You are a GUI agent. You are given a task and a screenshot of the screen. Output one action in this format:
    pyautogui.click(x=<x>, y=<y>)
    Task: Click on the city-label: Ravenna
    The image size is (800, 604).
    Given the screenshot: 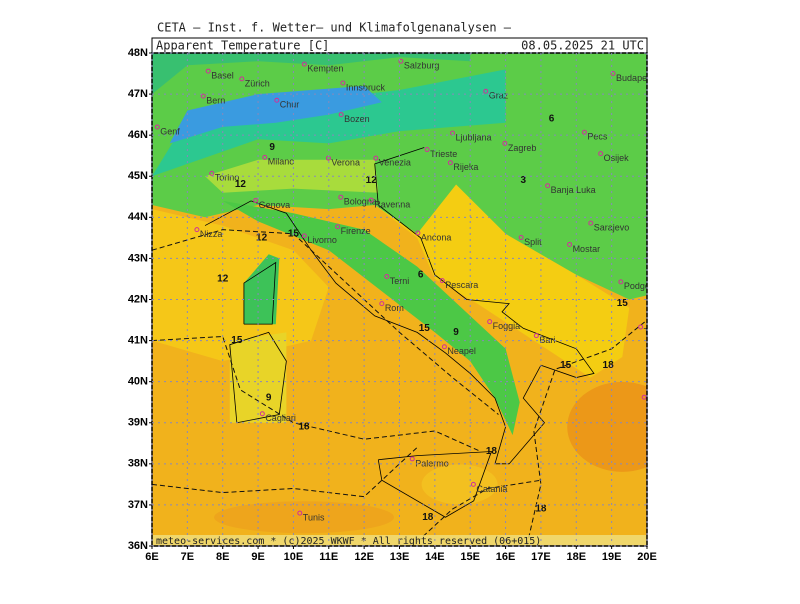 What is the action you would take?
    pyautogui.click(x=392, y=204)
    